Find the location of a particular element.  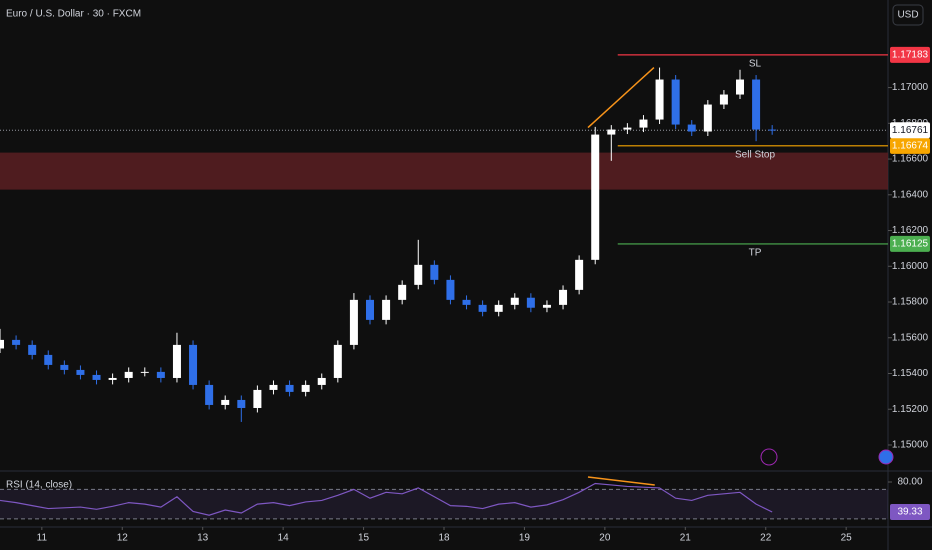

y-tick-label: 1.15000 is located at coordinates (910, 445).